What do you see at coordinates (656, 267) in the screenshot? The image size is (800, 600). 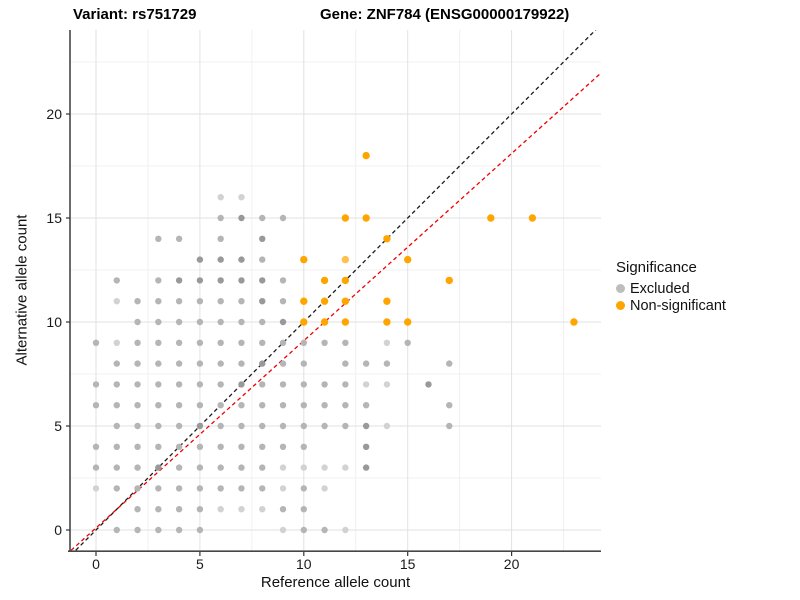 I see `legend-title: Significance` at bounding box center [656, 267].